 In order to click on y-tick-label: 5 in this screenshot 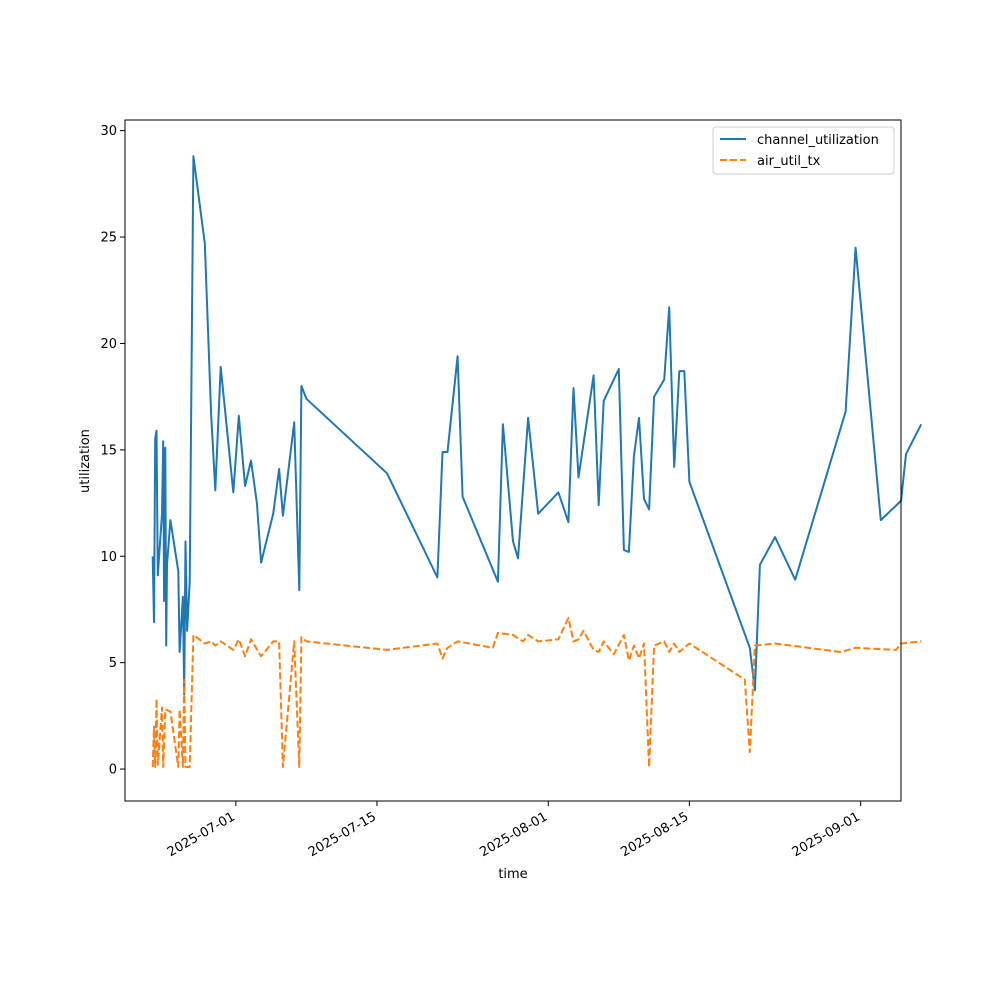, I will do `click(113, 663)`.